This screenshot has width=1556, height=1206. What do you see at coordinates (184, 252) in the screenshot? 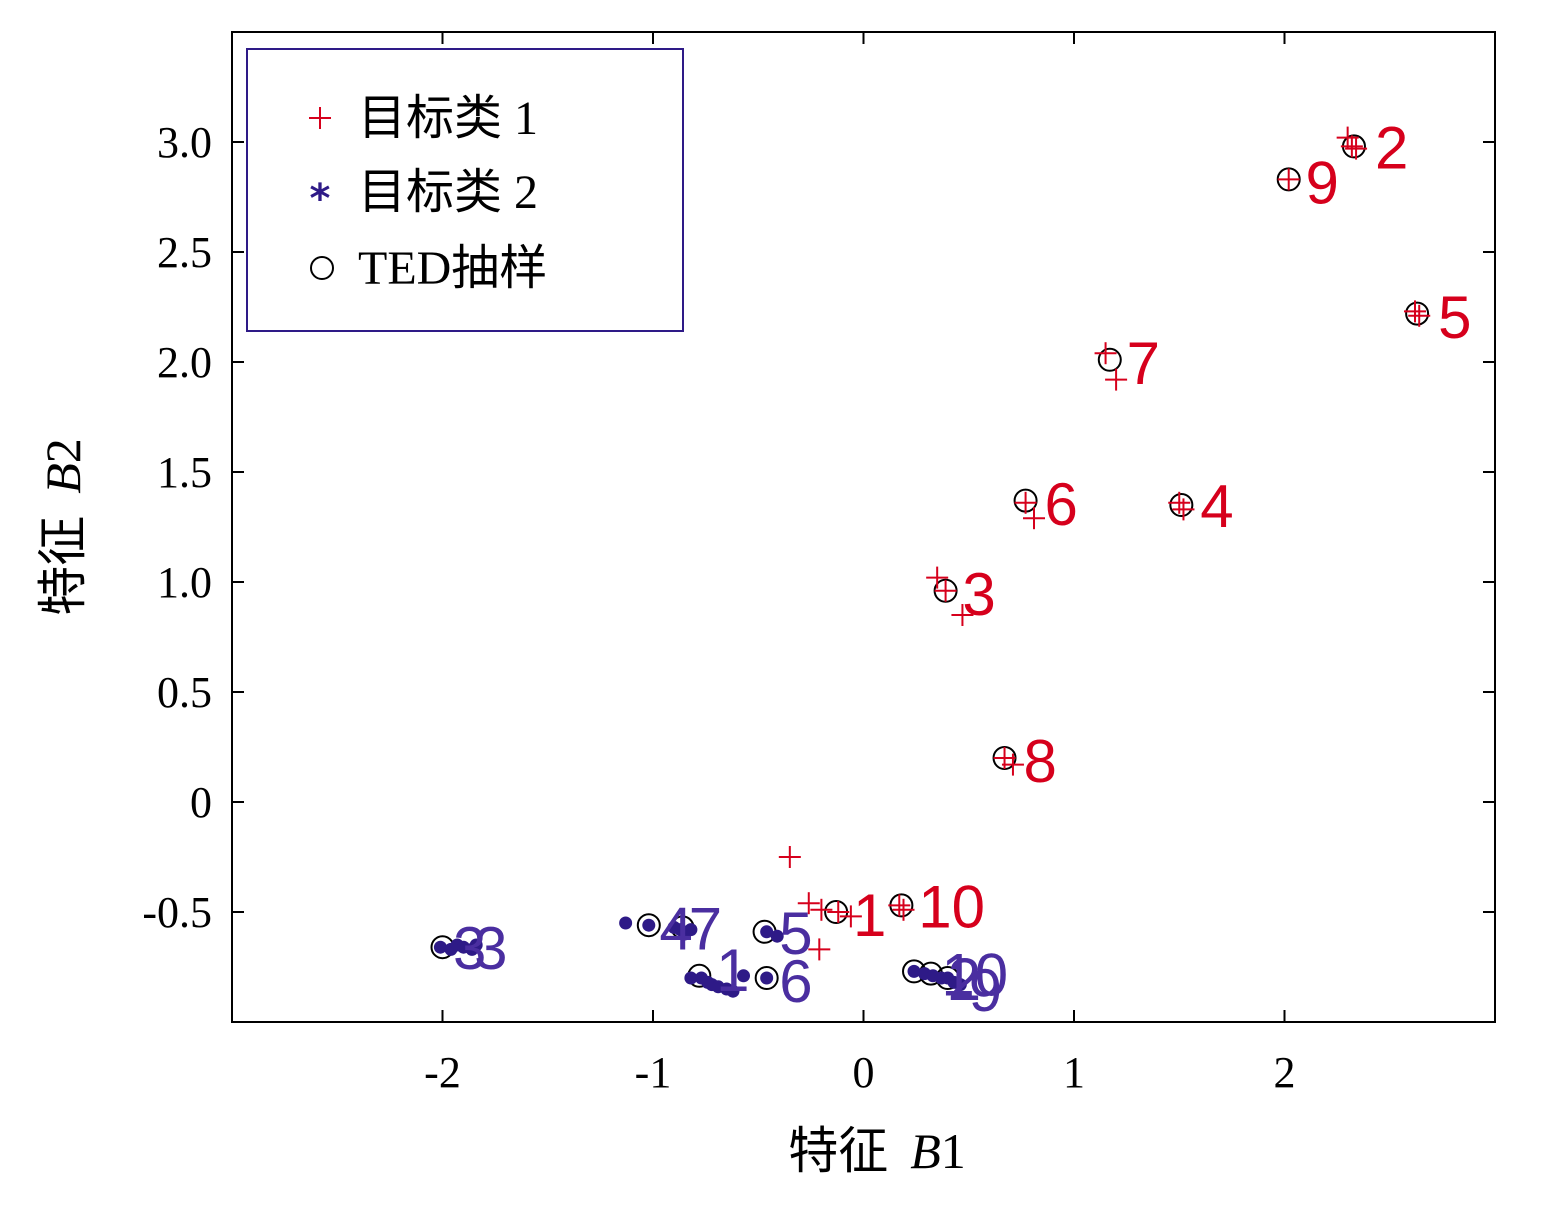
I see `y-tick-label: 2.5` at bounding box center [184, 252].